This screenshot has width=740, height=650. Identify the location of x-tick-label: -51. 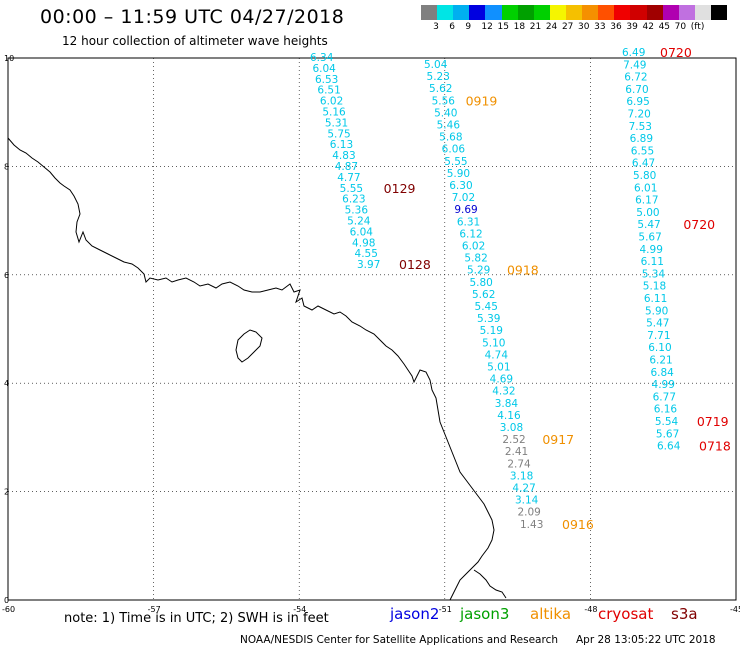
(445, 609).